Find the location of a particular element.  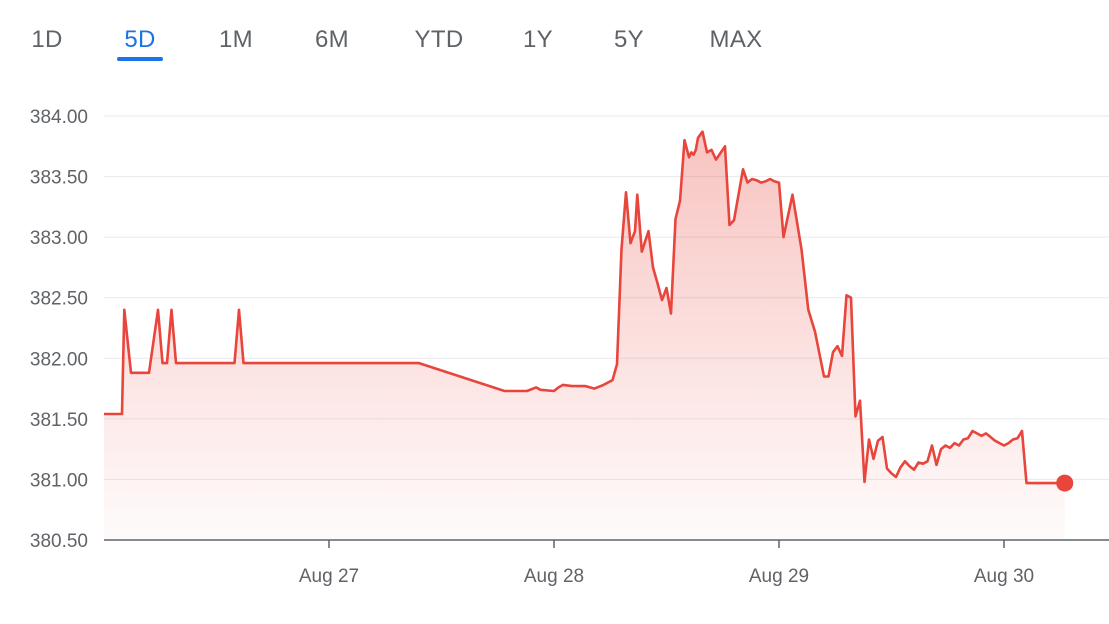

tab-5d-label: 5D is located at coordinates (140, 39).